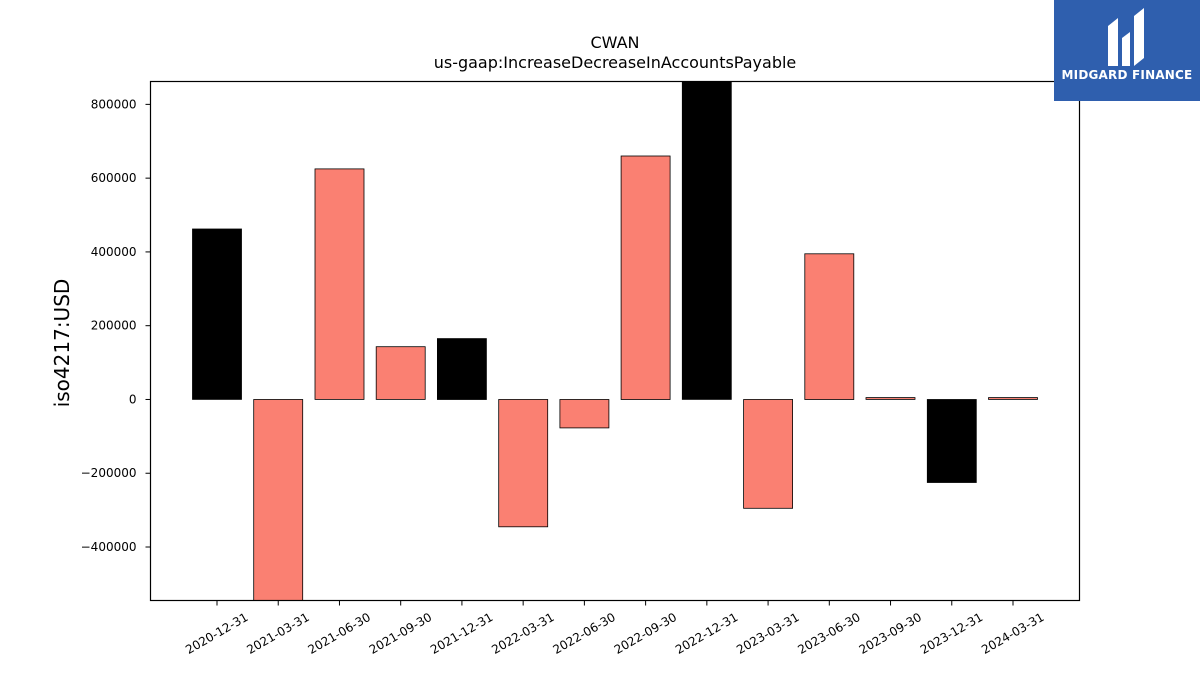 The height and width of the screenshot is (675, 1200). Describe the element at coordinates (216, 633) in the screenshot. I see `x-tick-label: 2020-12-31` at that location.